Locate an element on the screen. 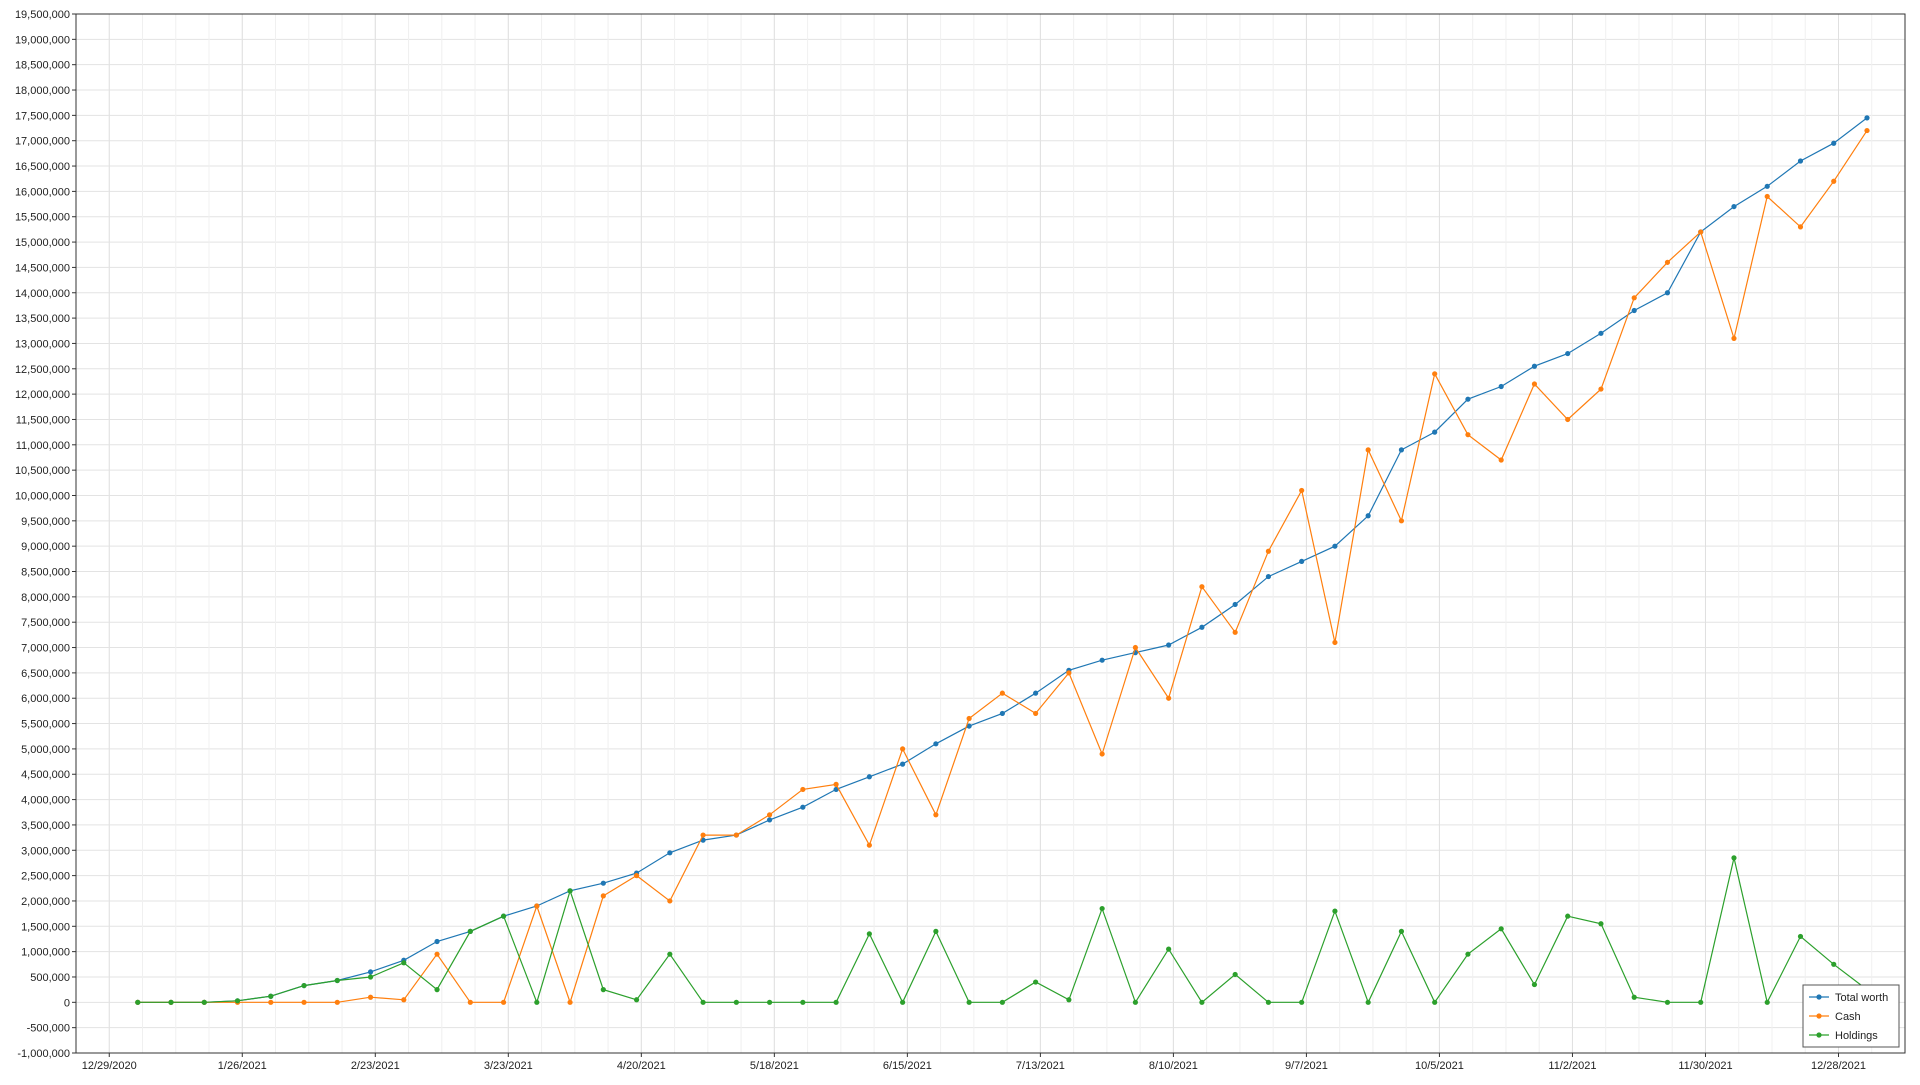  x-tick-label: 11/30/2021 is located at coordinates (1705, 1066).